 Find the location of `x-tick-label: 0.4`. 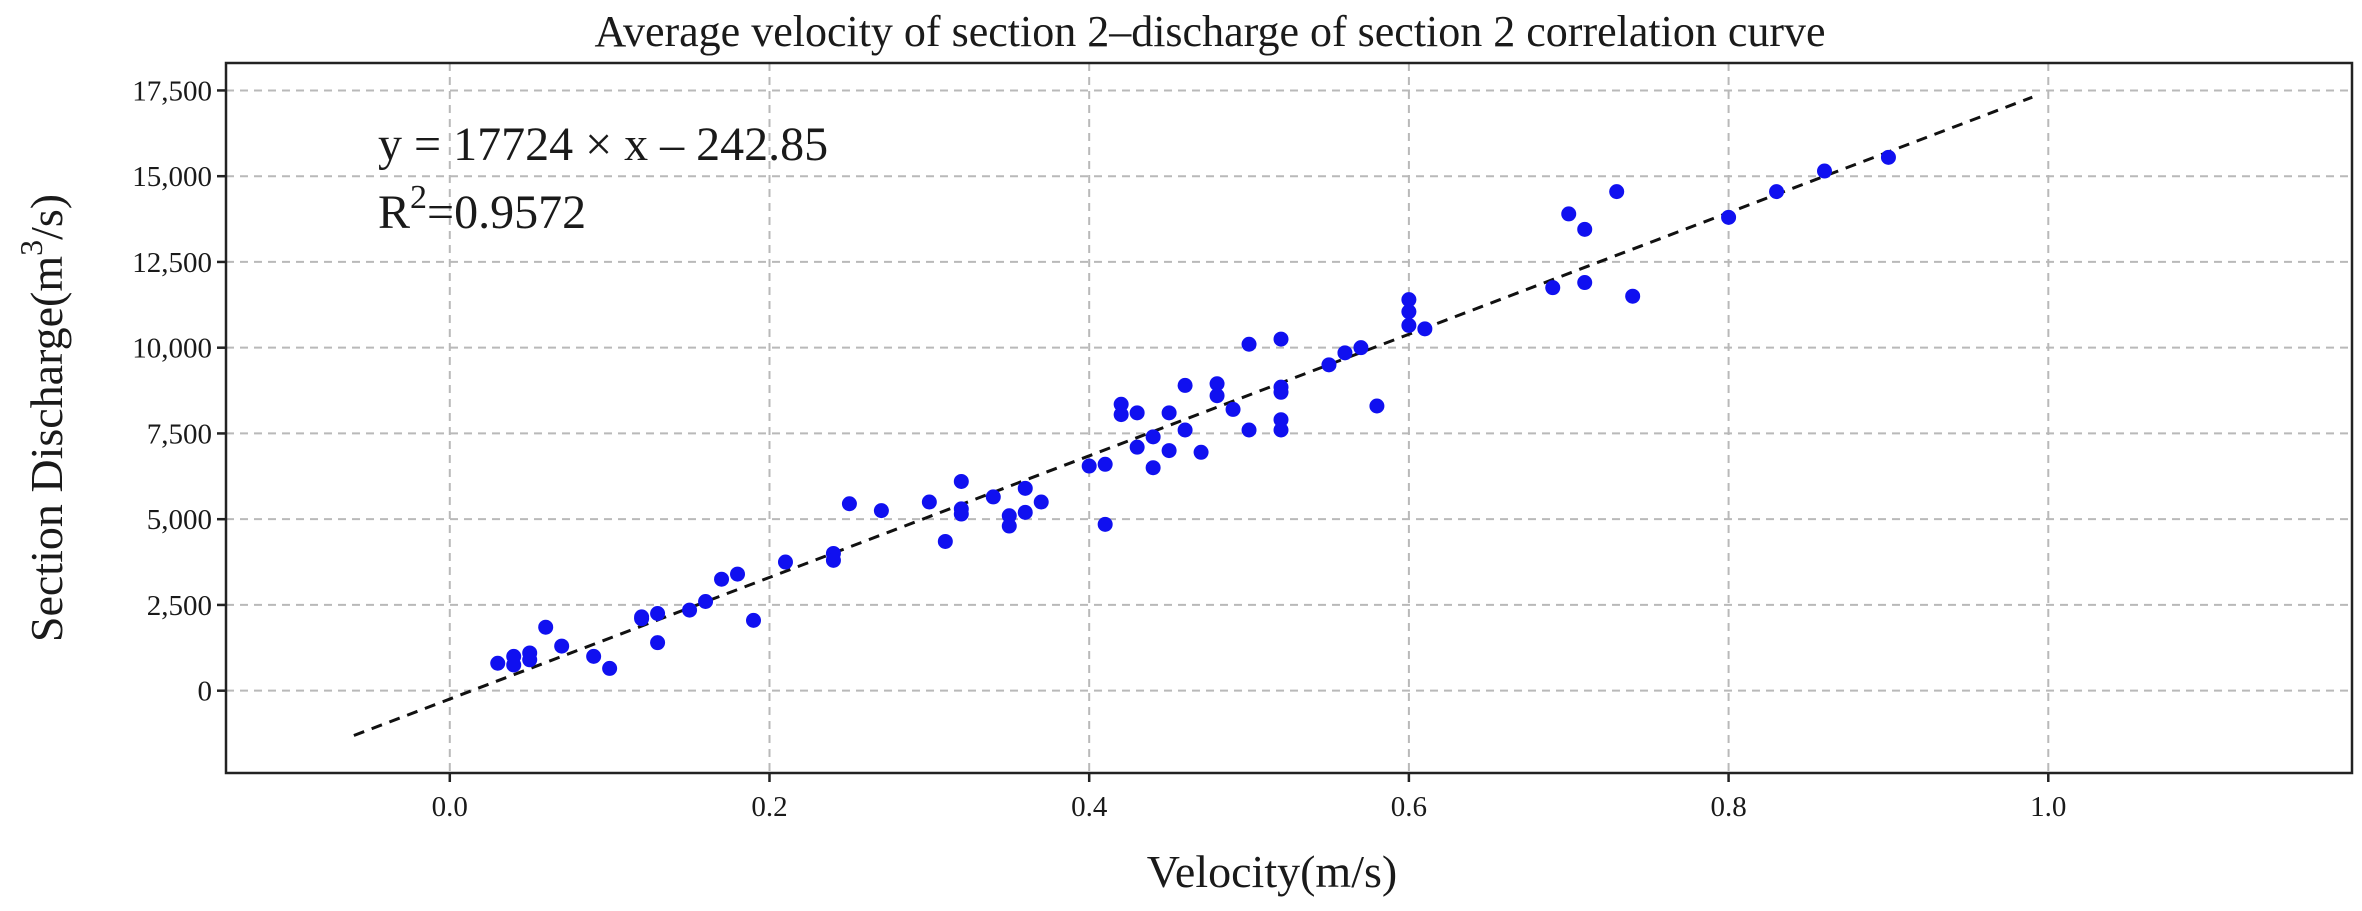

x-tick-label: 0.4 is located at coordinates (1089, 807).